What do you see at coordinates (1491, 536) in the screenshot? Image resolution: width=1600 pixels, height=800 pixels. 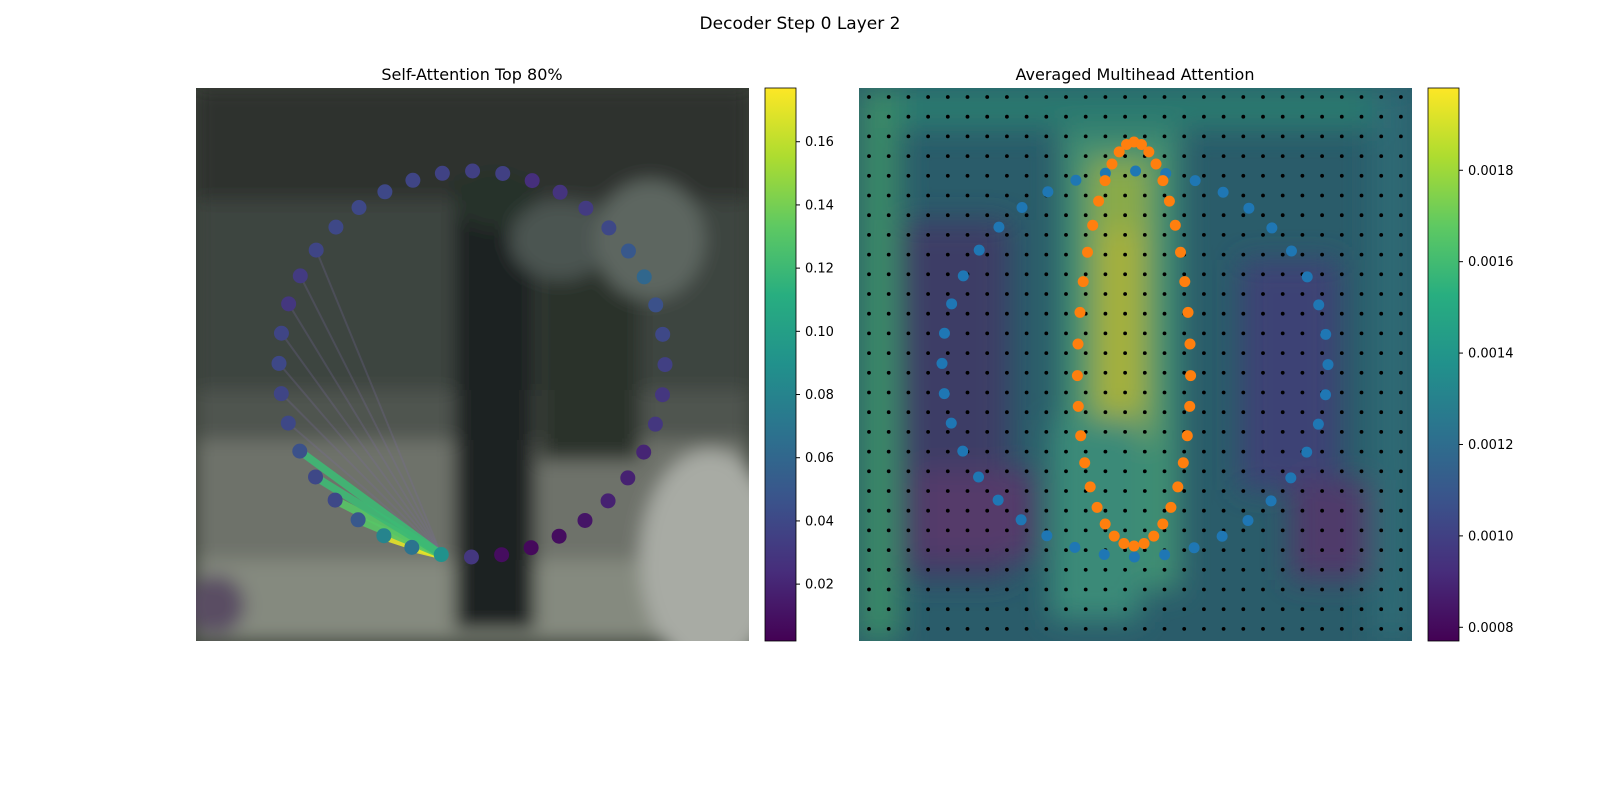 I see `colorbar-tick-label: 0.0010` at bounding box center [1491, 536].